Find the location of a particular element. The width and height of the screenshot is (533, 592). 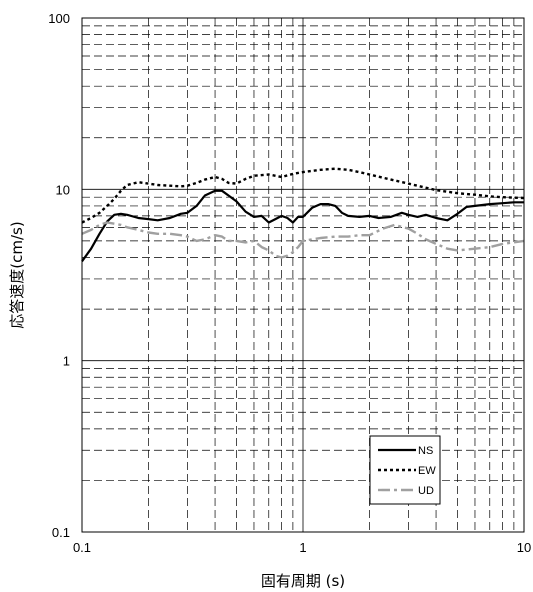

series-line-ew is located at coordinates (303, 195).